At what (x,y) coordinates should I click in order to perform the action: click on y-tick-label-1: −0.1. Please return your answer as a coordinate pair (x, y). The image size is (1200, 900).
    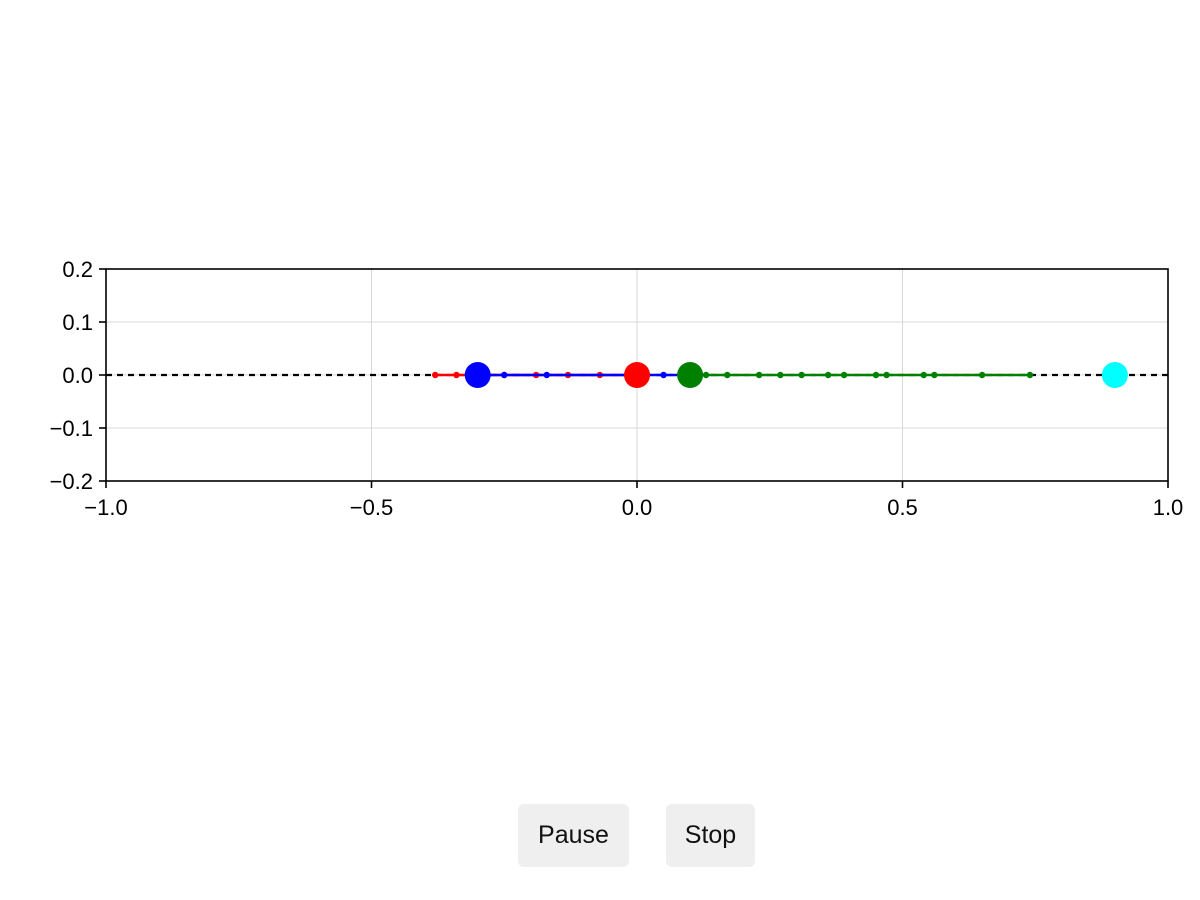
    Looking at the image, I should click on (71, 428).